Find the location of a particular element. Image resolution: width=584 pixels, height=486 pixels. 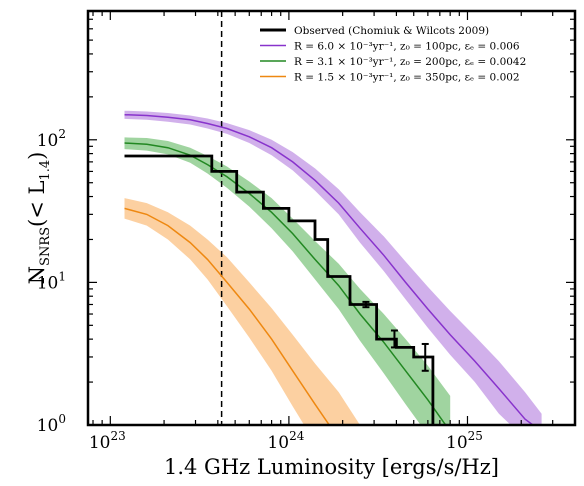

y-label-mid: (< L is located at coordinates (37, 204).